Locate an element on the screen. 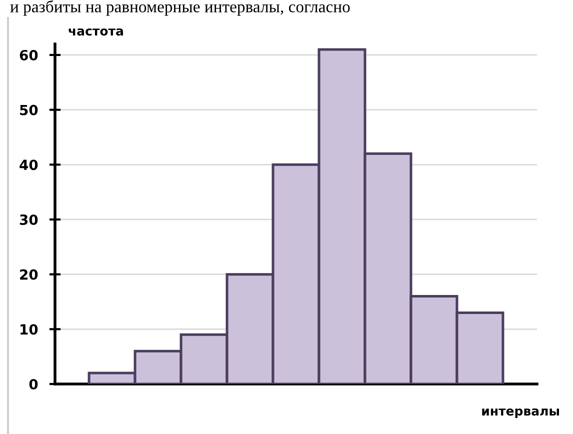 Image resolution: width=573 pixels, height=434 pixels. y-tick-label: 10 is located at coordinates (29, 329).